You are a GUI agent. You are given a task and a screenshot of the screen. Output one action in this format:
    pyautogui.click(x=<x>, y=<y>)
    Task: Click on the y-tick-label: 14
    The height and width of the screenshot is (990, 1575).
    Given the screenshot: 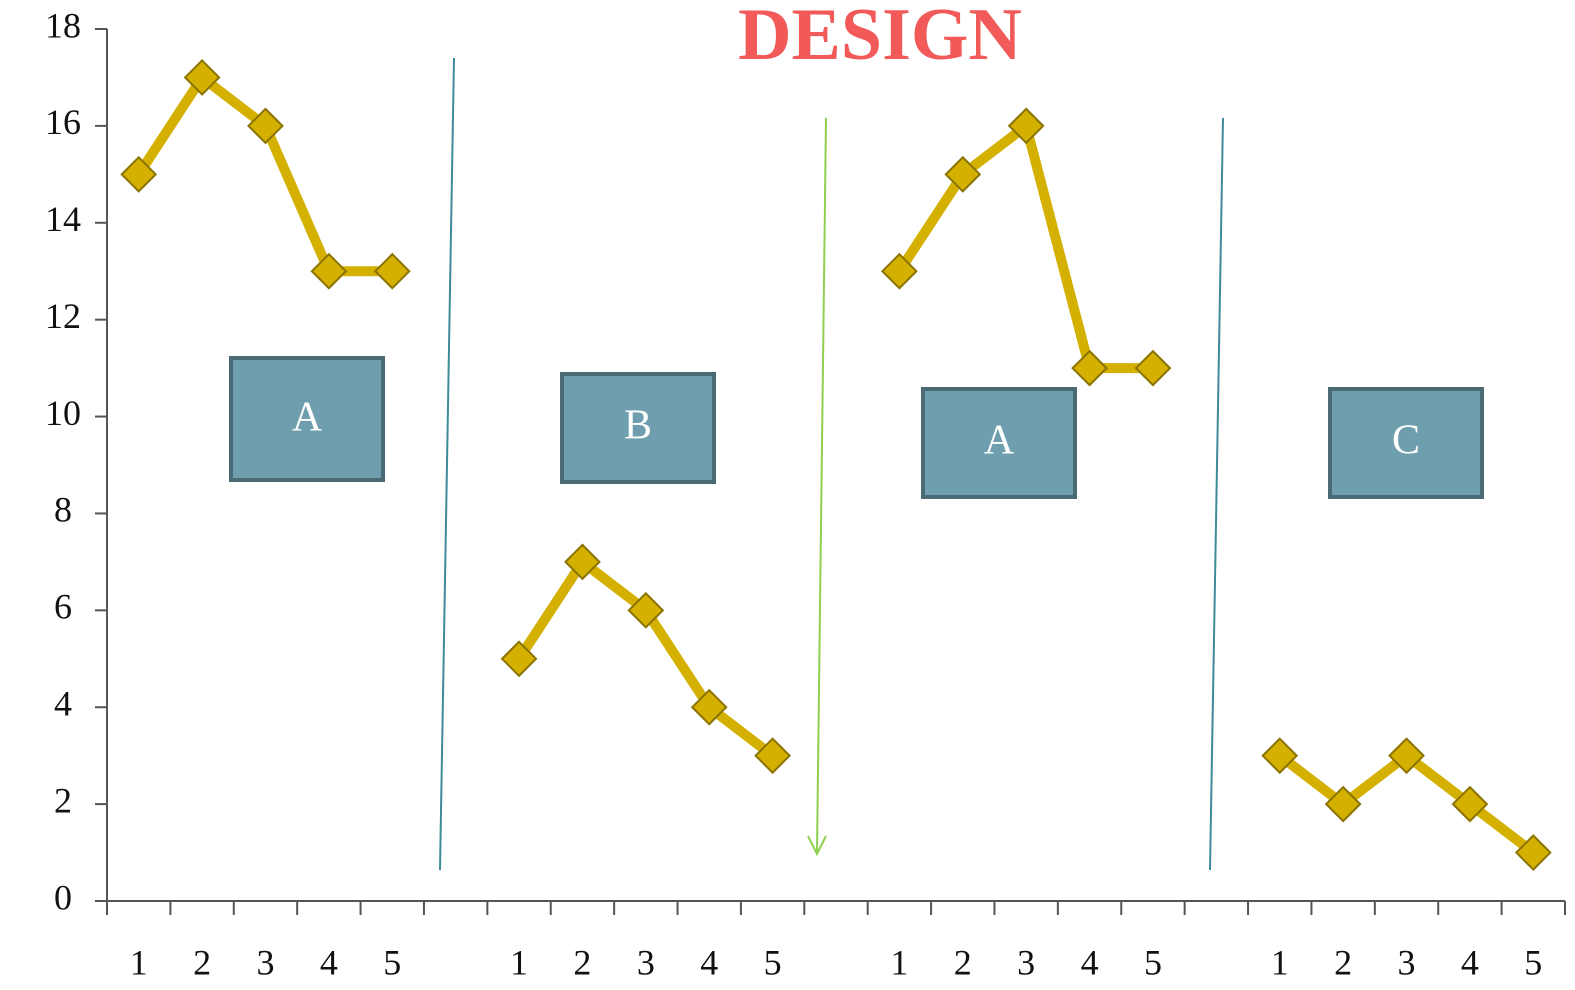 What is the action you would take?
    pyautogui.click(x=63, y=219)
    